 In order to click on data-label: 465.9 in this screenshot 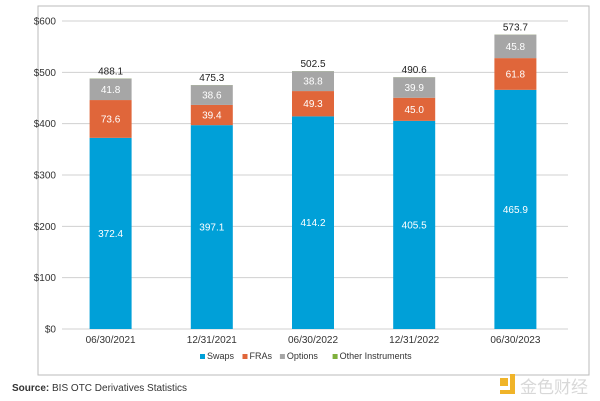, I will do `click(515, 210)`.